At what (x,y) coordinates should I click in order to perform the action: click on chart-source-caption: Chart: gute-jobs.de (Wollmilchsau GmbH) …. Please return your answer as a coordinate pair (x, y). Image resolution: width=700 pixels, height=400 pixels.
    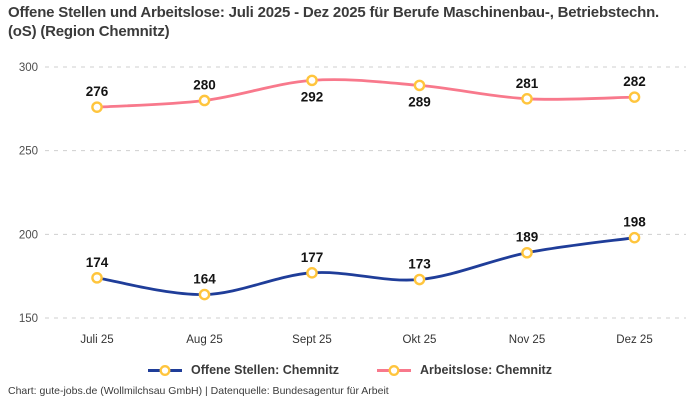
    Looking at the image, I should click on (198, 391).